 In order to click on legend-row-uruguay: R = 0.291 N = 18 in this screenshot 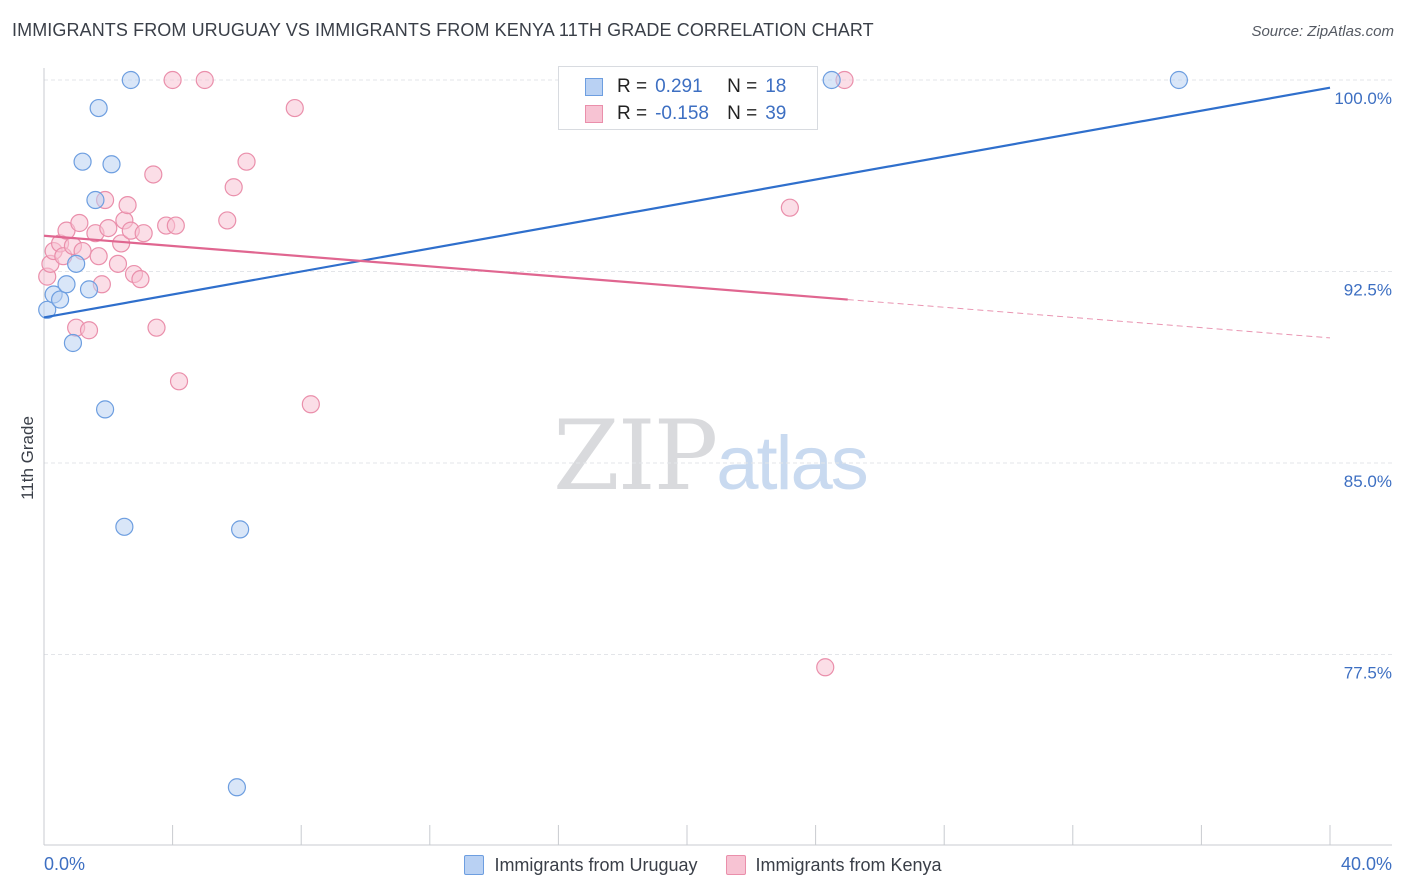, I will do `click(685, 87)`.